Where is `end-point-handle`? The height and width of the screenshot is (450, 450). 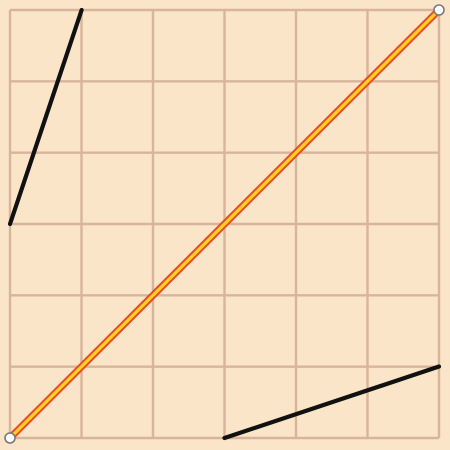 end-point-handle is located at coordinates (439, 10).